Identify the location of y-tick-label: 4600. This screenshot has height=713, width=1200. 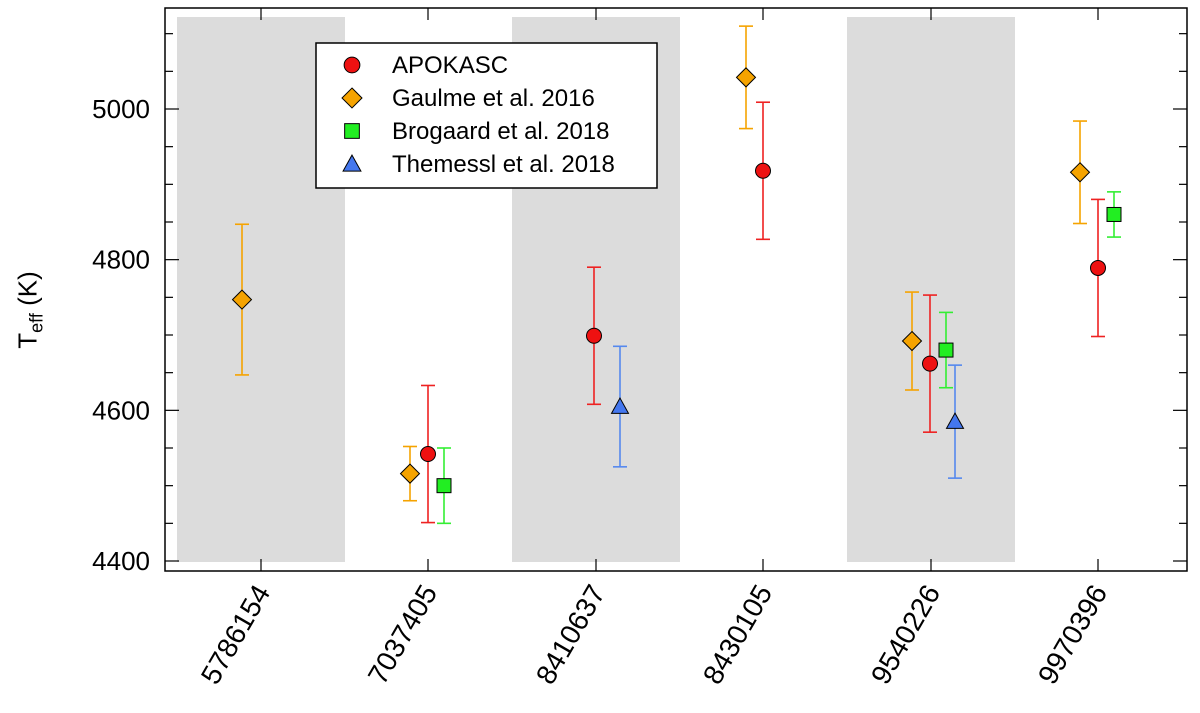
(121, 410).